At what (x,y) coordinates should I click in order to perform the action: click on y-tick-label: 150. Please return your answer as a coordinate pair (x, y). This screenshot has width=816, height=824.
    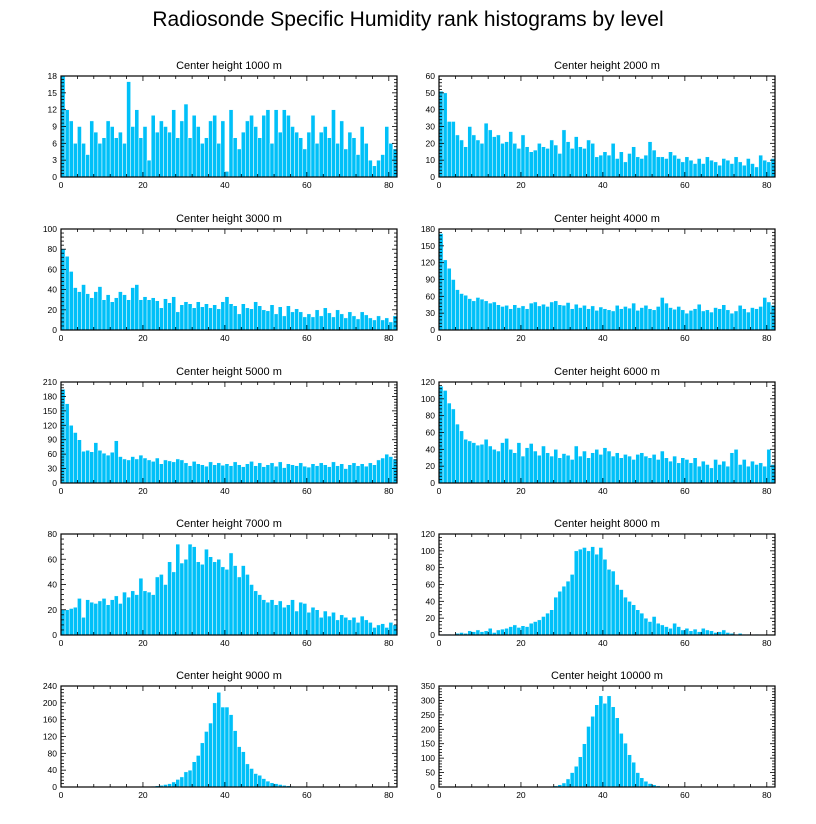
    Looking at the image, I should click on (428, 744).